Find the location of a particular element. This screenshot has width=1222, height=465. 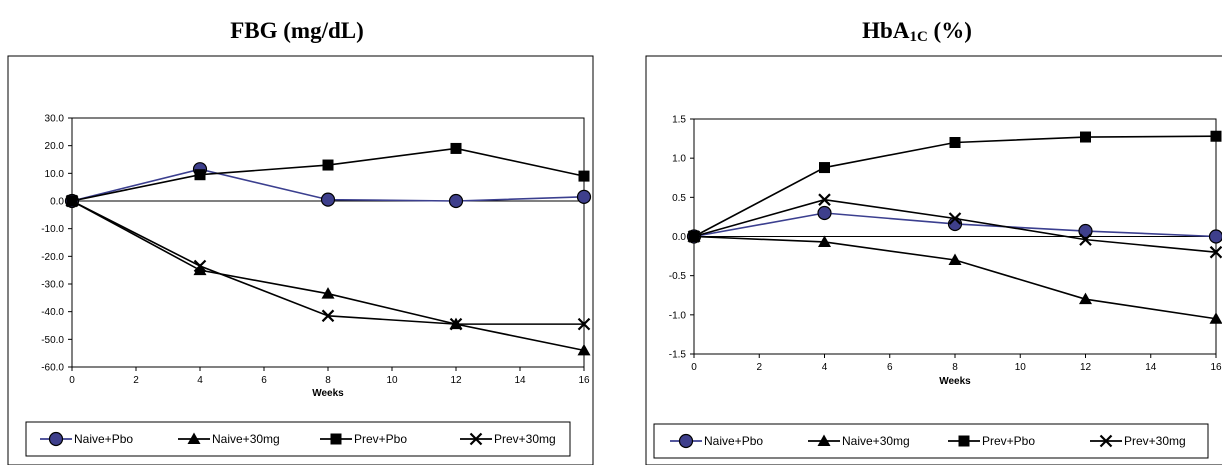

fbg-y-tick-label: -60.0 is located at coordinates (52, 368).